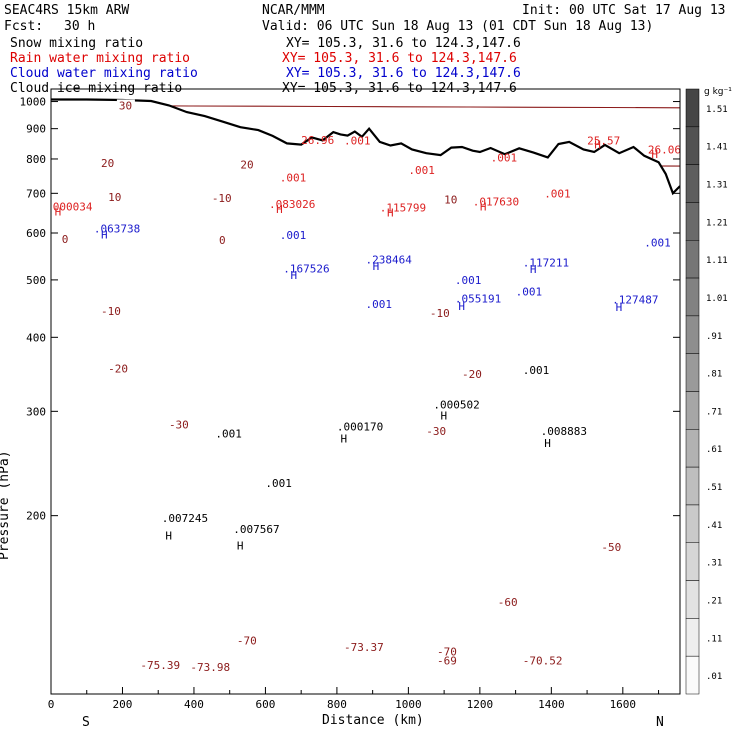  Describe the element at coordinates (123, 704) in the screenshot. I see `x-tick-label: 200` at that location.